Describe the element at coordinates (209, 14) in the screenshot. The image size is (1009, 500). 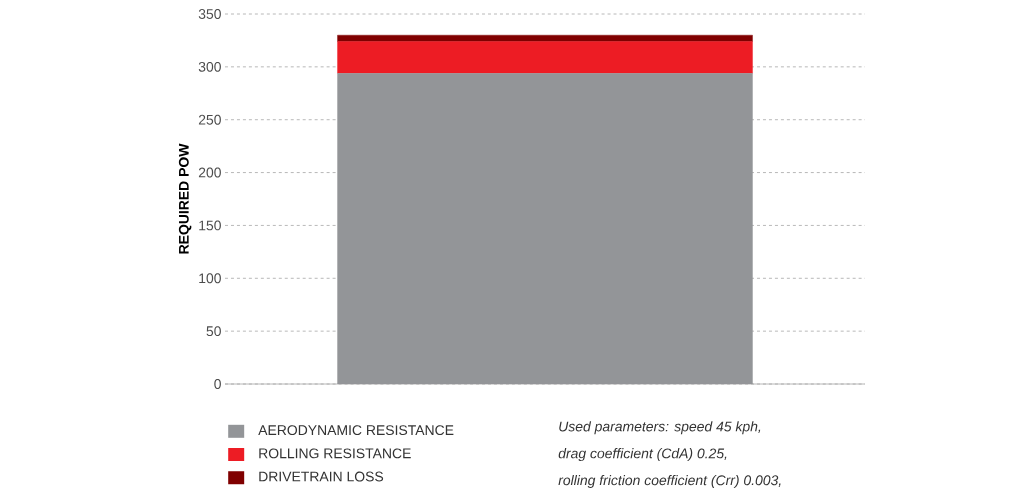
I see `y-tick-label: 350` at that location.